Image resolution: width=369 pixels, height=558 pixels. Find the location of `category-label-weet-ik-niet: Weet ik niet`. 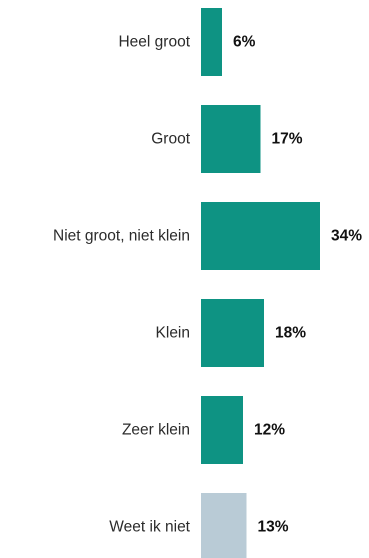

category-label-weet-ik-niet: Weet ik niet is located at coordinates (149, 527).